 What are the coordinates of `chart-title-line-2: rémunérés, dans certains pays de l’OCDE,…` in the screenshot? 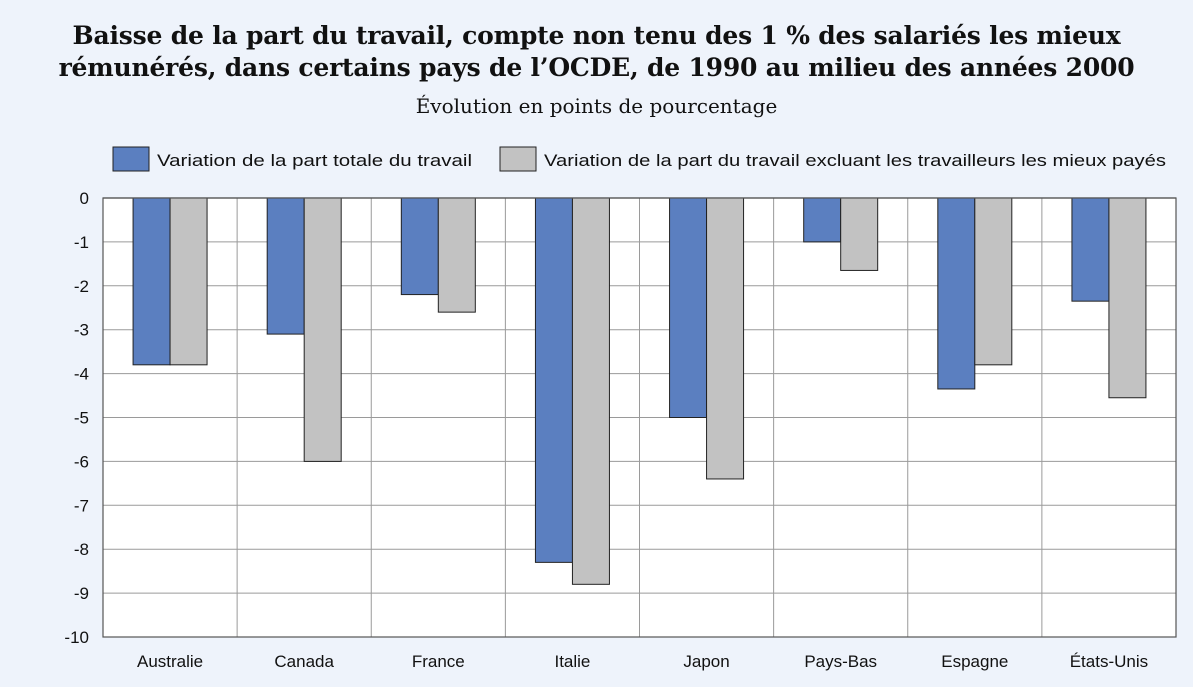 It's located at (596, 67).